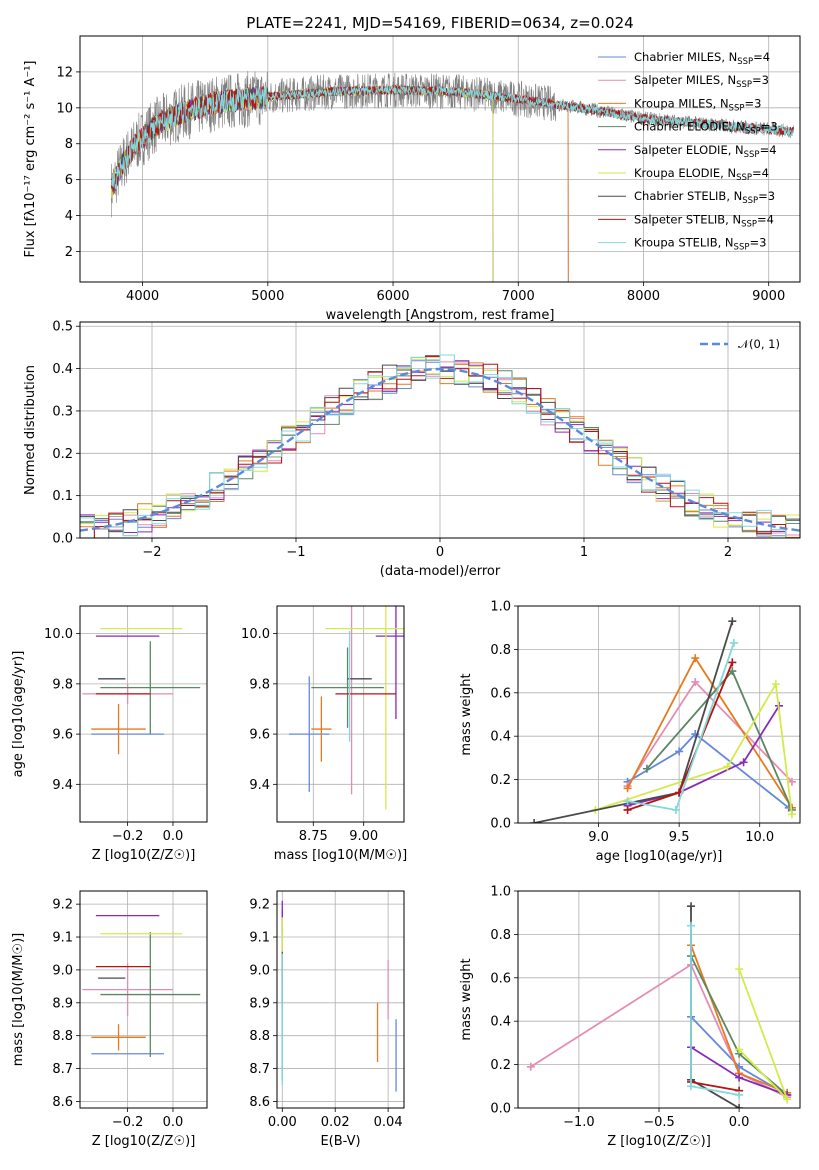  I want to click on axes-frame-mass-vs-EBV, so click(340, 999).